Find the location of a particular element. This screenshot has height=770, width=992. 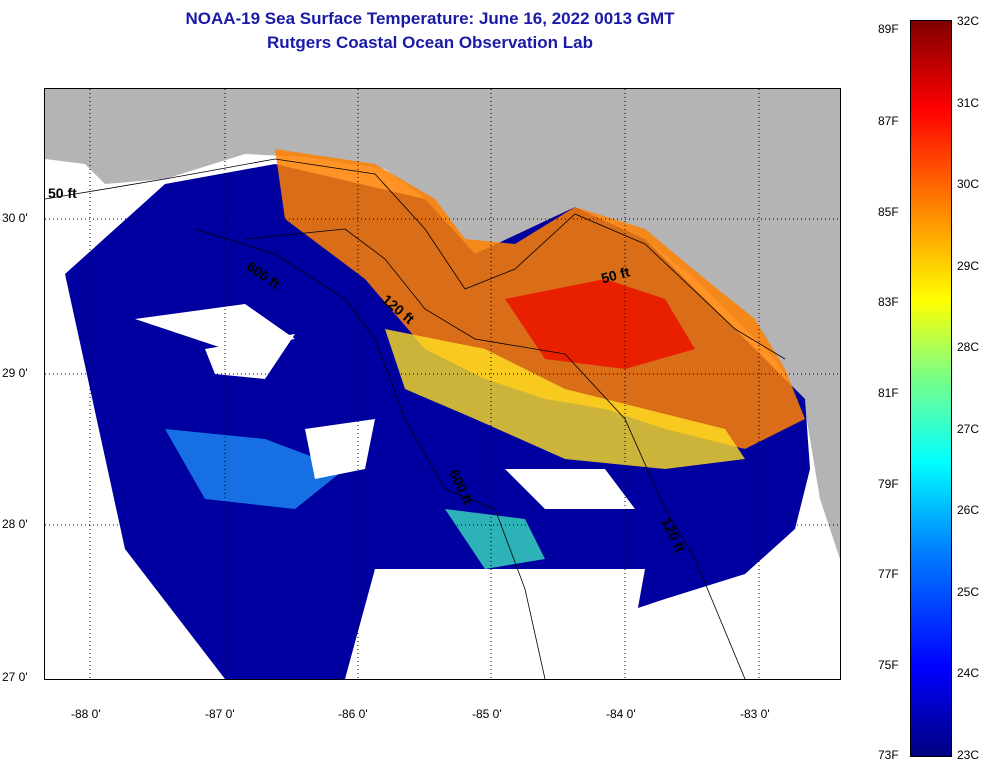

lat-label: 29 0' is located at coordinates (15, 373).